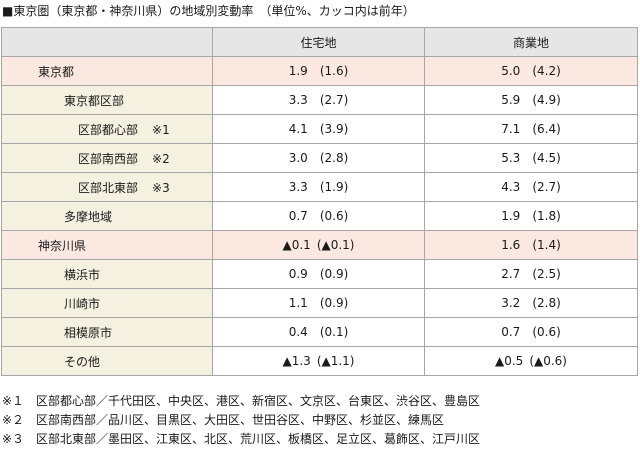  What do you see at coordinates (334, 129) in the screenshot?
I see `residential-prev: (3.9)` at bounding box center [334, 129].